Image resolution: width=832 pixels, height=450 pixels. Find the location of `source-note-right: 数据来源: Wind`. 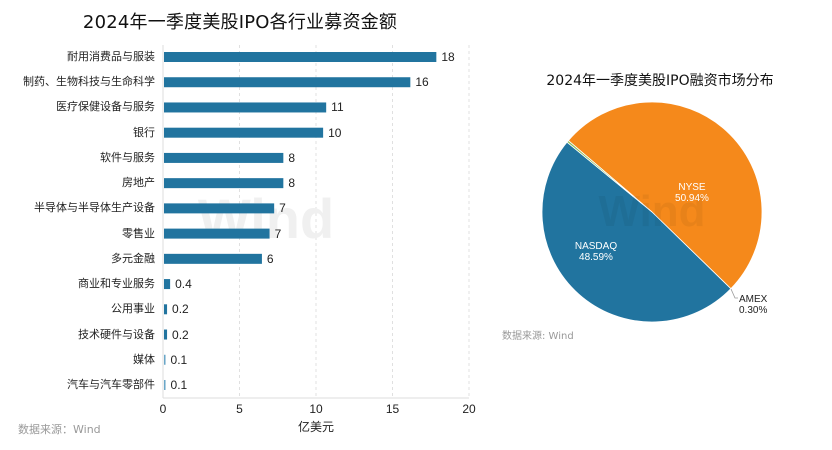

source-note-right: 数据来源: Wind is located at coordinates (538, 336).